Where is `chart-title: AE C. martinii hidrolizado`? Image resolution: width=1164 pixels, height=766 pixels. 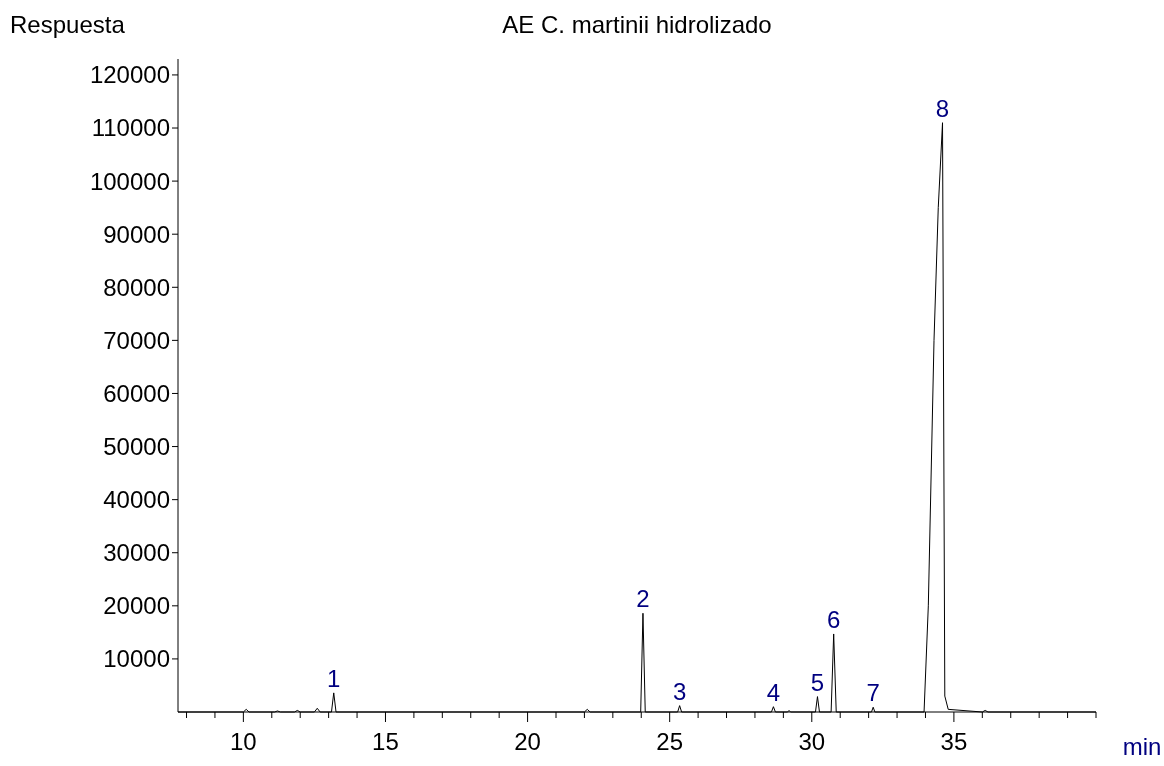 chart-title: AE C. martinii hidrolizado is located at coordinates (637, 24).